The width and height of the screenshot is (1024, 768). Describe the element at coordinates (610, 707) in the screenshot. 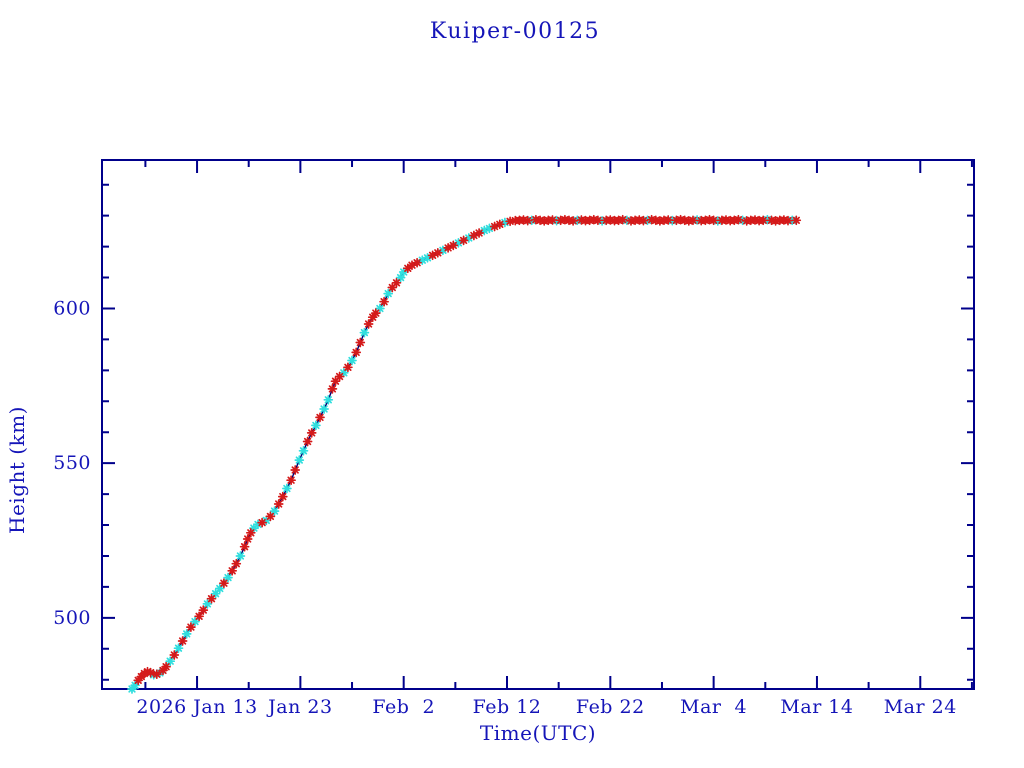

I see `x-tick-label: Feb 22` at that location.